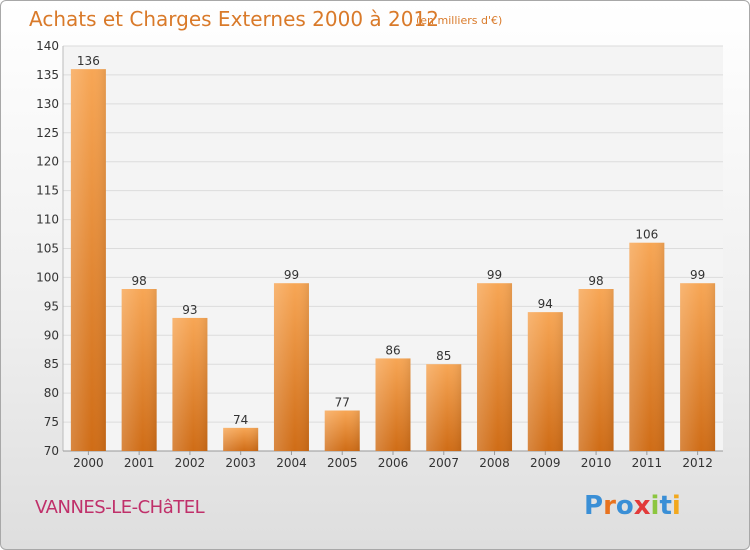 This screenshot has height=550, width=750. Describe the element at coordinates (51, 393) in the screenshot. I see `y-tick-label: 80` at that location.